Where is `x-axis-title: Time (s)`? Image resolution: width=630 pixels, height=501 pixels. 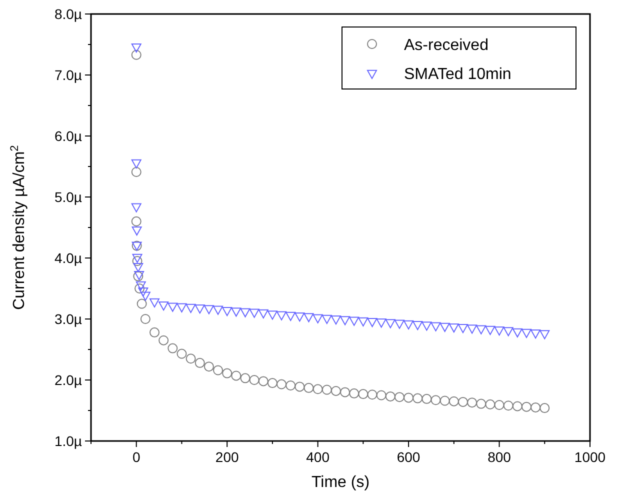
x-axis-title: Time (s) is located at coordinates (340, 482).